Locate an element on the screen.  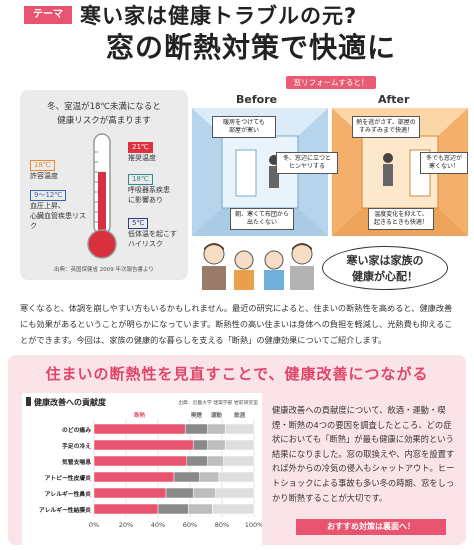
after-callout-2-text: 冬でも窓辺が 寒くない！ is located at coordinates (443, 162).